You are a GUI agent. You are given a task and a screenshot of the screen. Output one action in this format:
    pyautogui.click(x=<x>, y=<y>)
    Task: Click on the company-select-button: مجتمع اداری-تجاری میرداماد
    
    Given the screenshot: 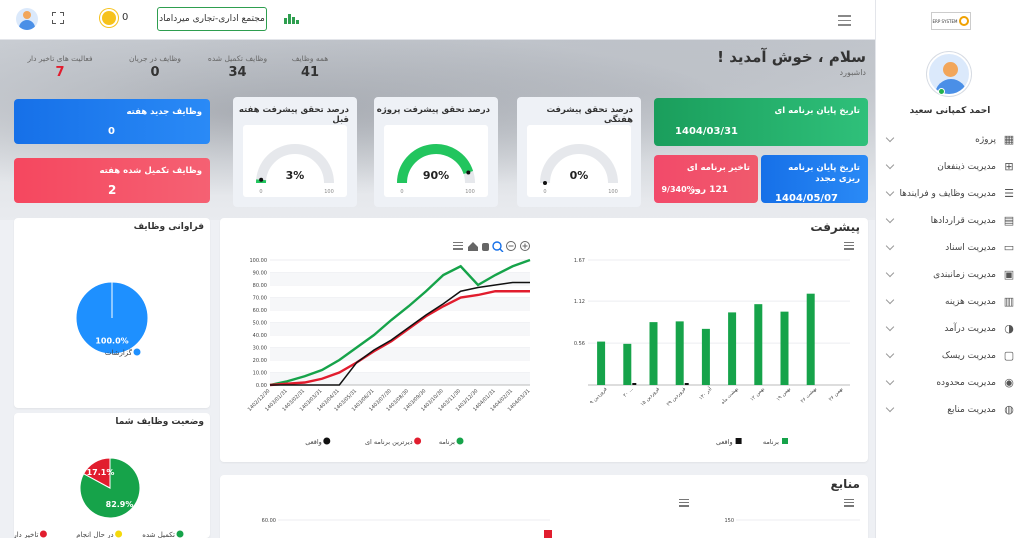 What is the action you would take?
    pyautogui.click(x=212, y=19)
    